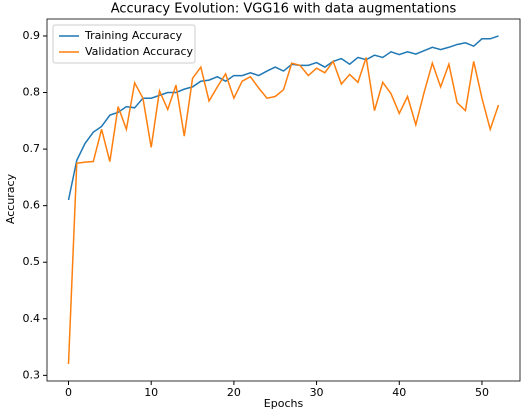 The image size is (532, 415). I want to click on x-tick-label: 20, so click(234, 392).